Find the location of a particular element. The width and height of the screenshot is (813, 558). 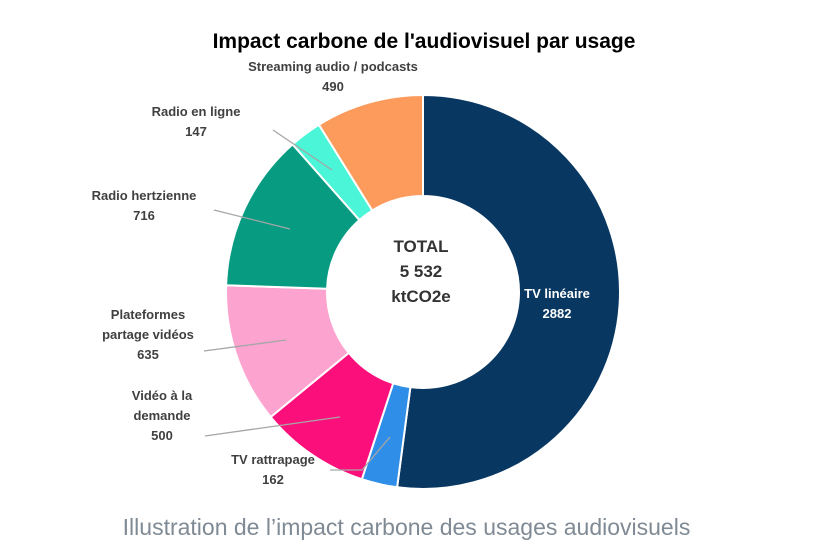

data-label-name-radio-en-ligne: Radio en ligne is located at coordinates (196, 111).